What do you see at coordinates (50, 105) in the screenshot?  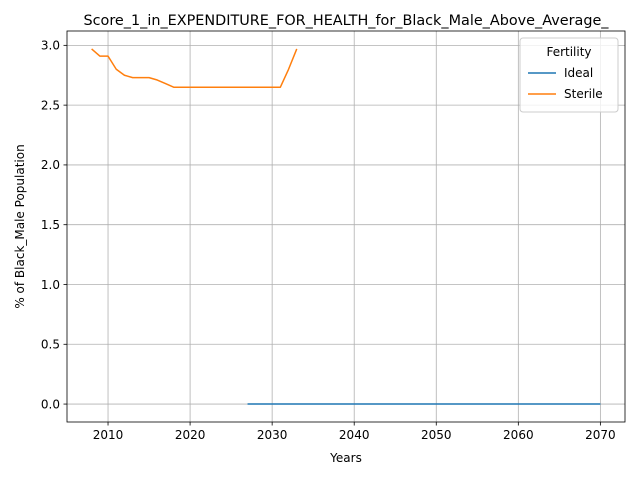 I see `y-tick-label: 2.5` at bounding box center [50, 105].